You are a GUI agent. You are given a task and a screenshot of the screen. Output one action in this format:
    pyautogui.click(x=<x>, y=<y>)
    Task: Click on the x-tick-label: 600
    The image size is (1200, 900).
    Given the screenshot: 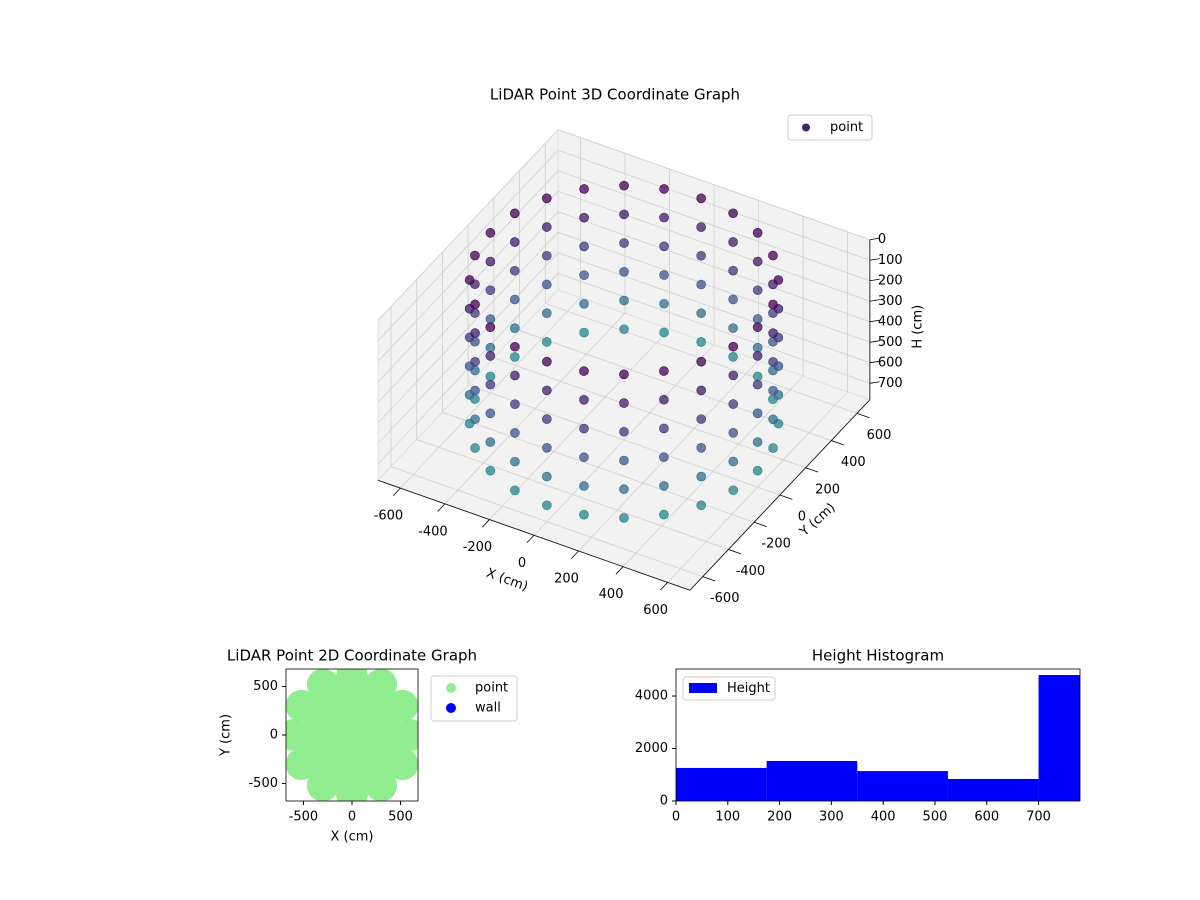 What is the action you would take?
    pyautogui.click(x=986, y=817)
    